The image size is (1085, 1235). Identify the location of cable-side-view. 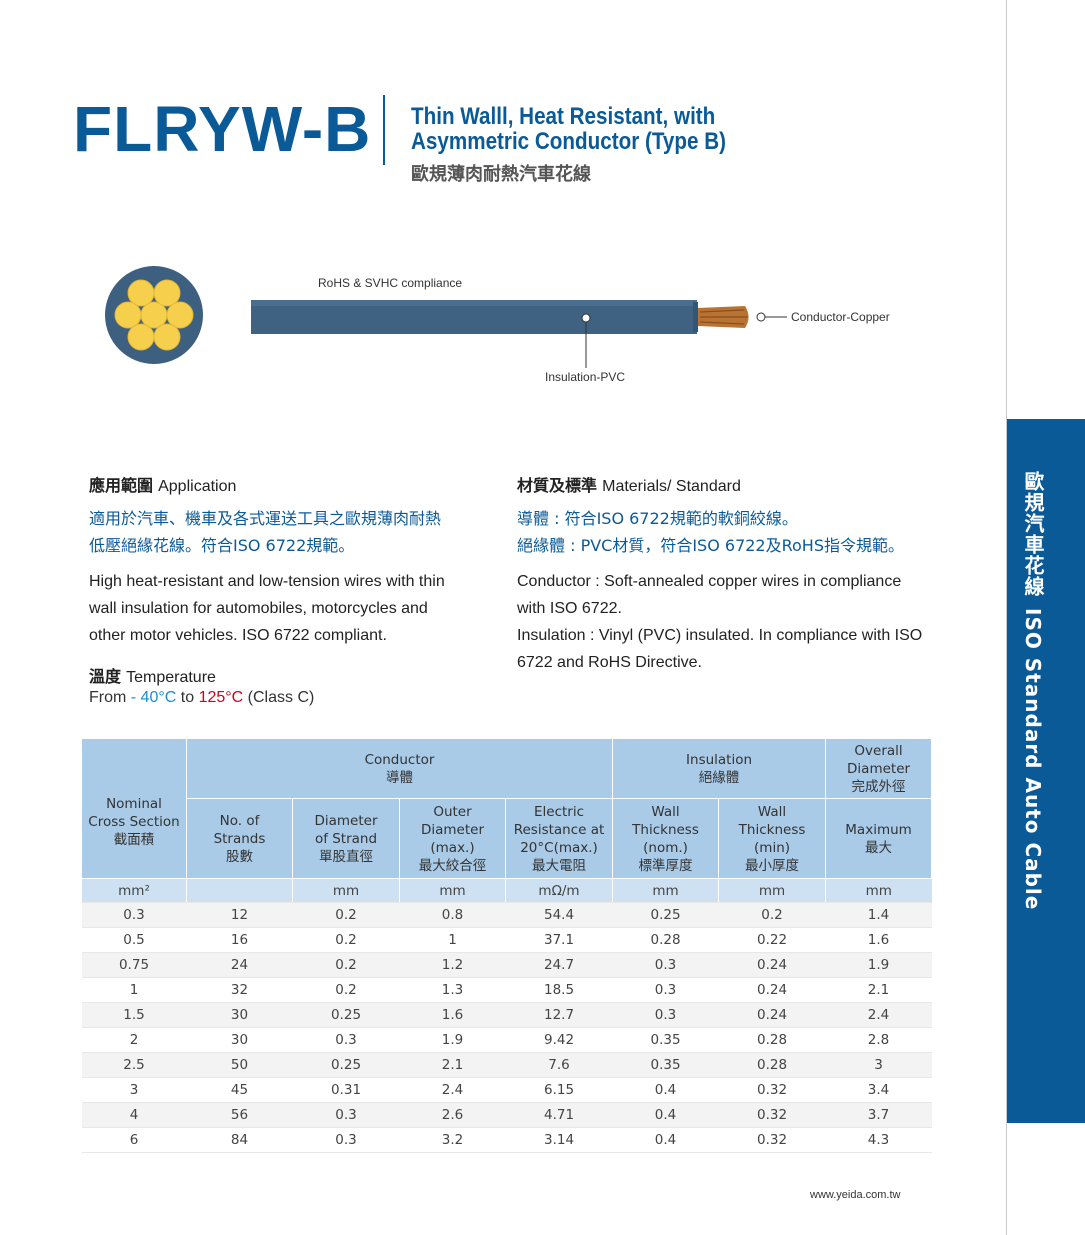
(519, 334).